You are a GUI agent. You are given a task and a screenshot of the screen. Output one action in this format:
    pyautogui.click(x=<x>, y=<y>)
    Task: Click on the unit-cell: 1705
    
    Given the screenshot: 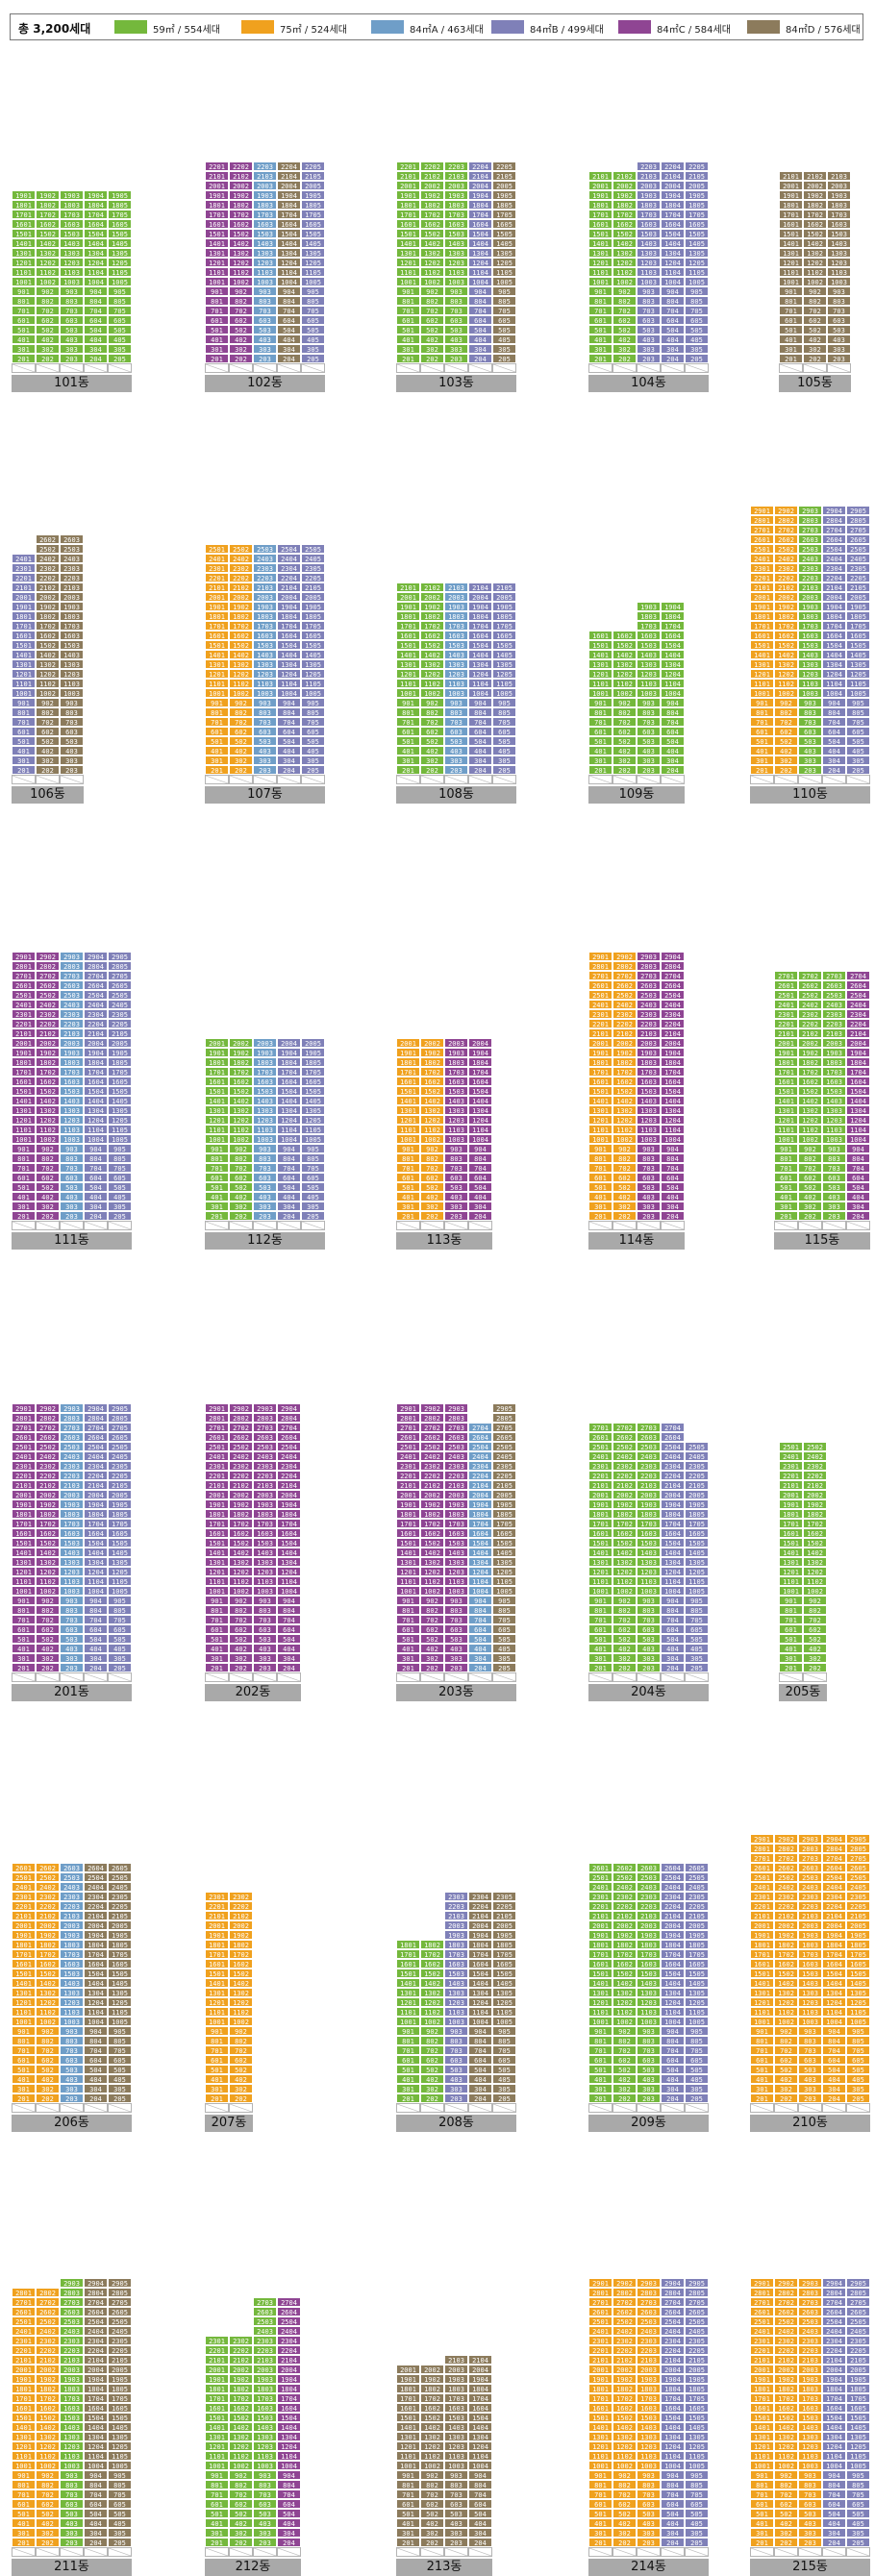 What is the action you would take?
    pyautogui.click(x=120, y=214)
    